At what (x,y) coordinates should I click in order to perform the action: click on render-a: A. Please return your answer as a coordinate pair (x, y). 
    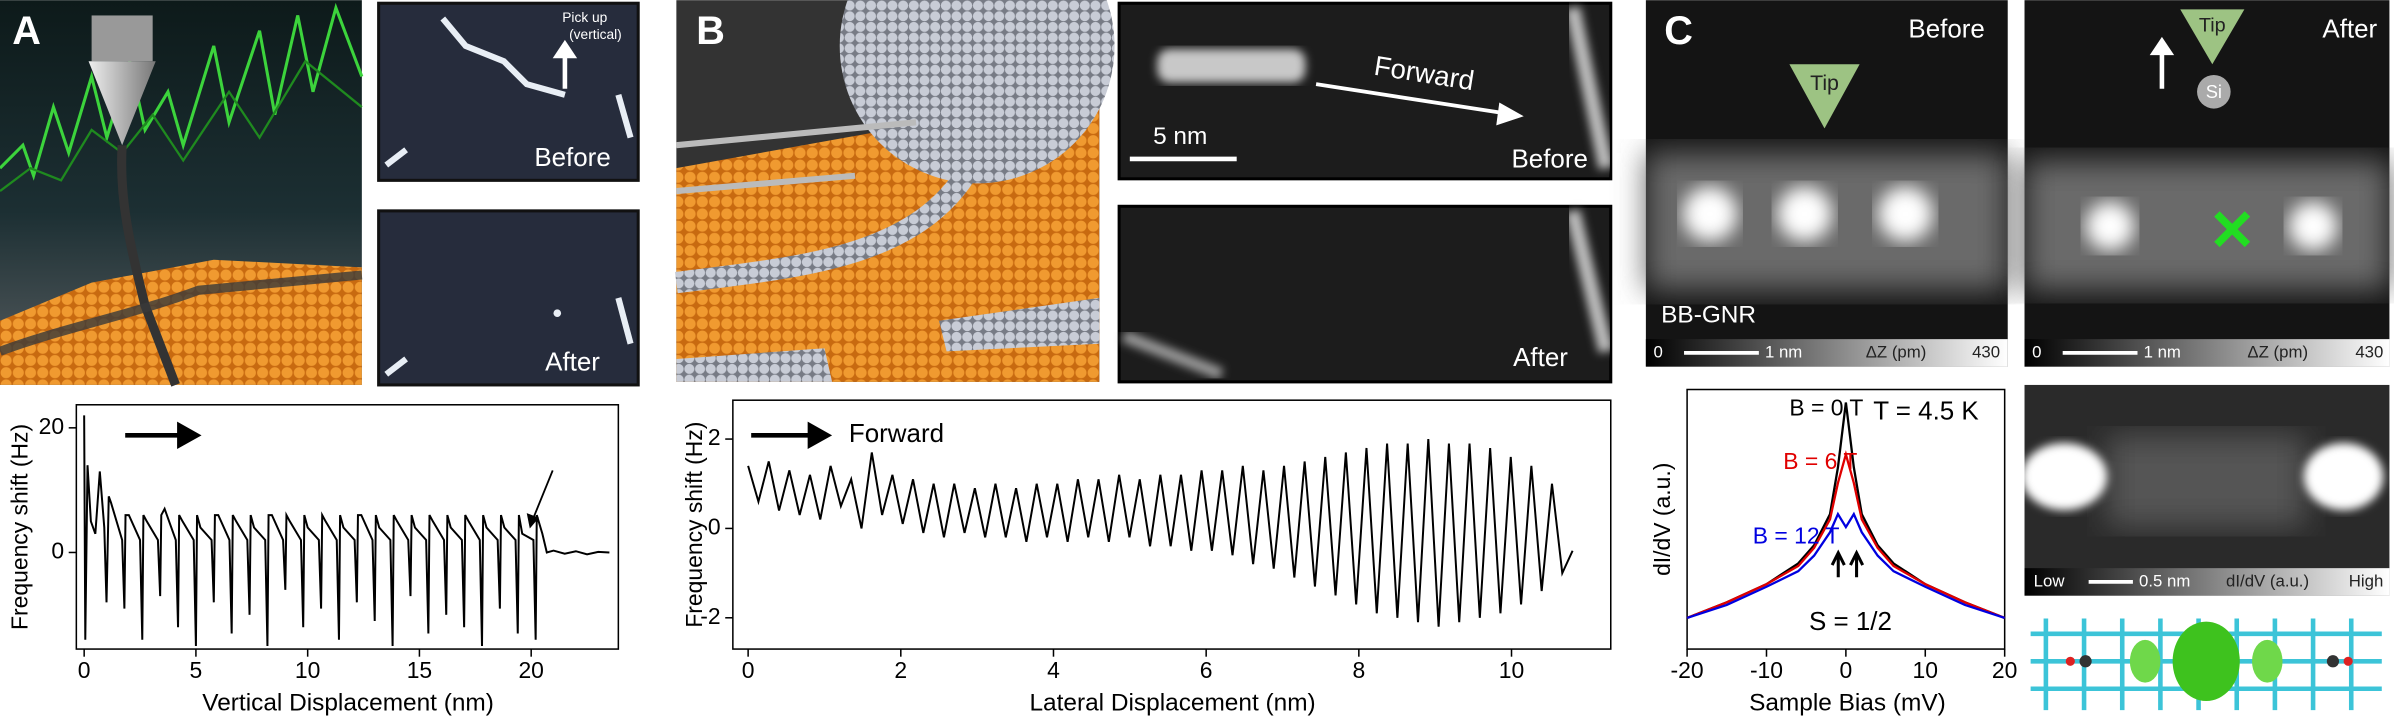
    Looking at the image, I should click on (182, 193).